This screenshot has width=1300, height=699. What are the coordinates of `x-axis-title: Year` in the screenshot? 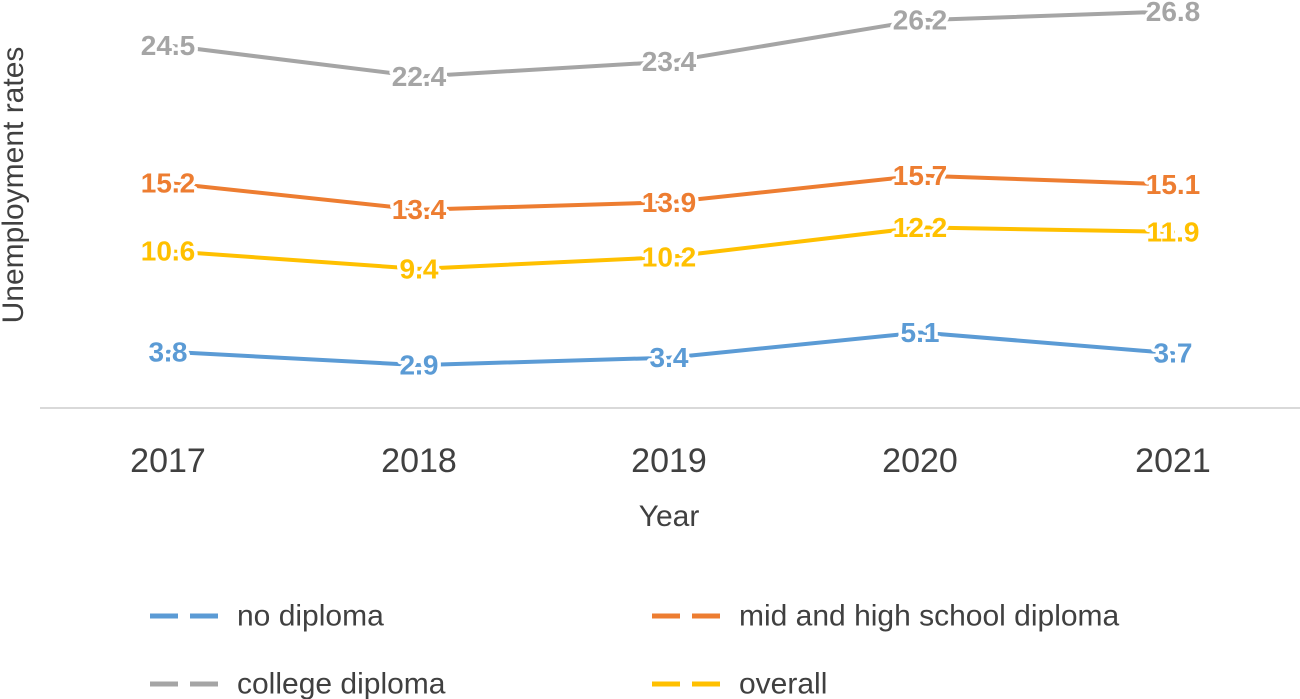 It's located at (669, 516).